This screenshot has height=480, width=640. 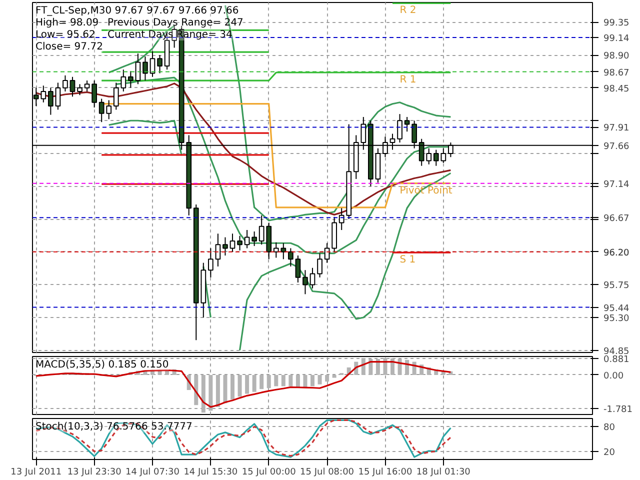 I want to click on y-tick-label: -1.781, so click(x=618, y=409).